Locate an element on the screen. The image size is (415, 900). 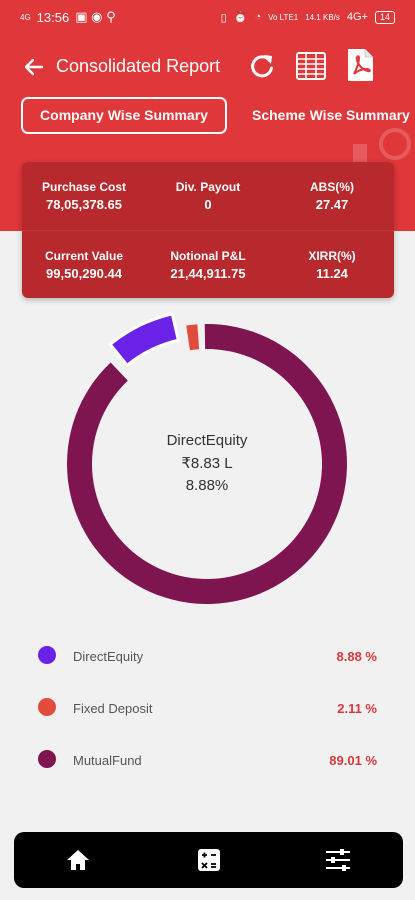
metric-label: Notional P&L is located at coordinates (208, 256).